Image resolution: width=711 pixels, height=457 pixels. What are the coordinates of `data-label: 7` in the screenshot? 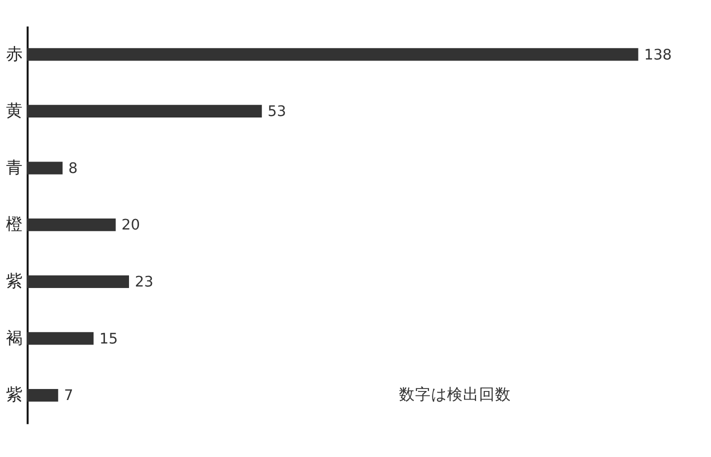 It's located at (69, 396).